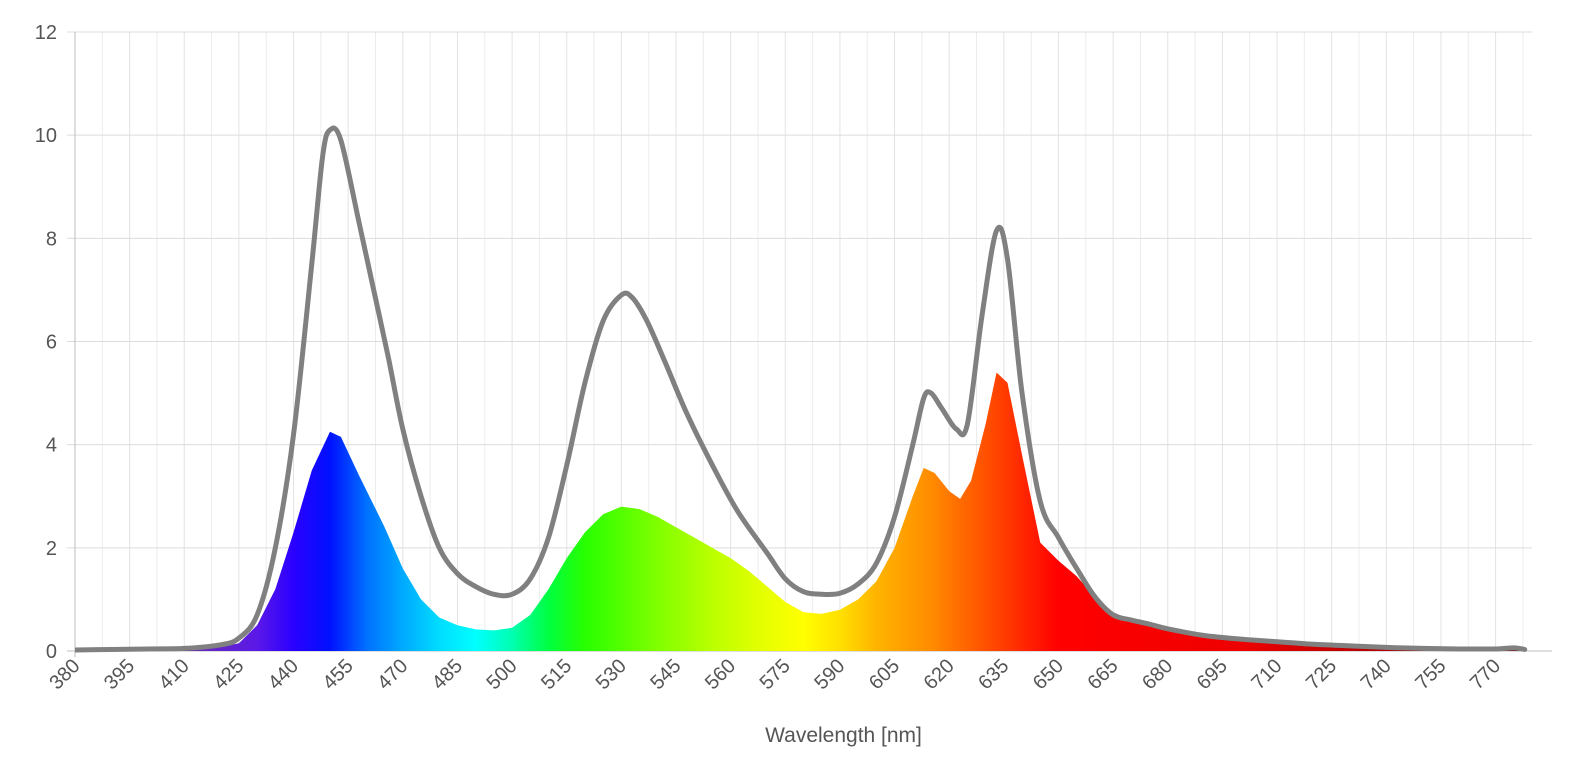 The height and width of the screenshot is (784, 1594). I want to click on x-tick-label: 620, so click(939, 674).